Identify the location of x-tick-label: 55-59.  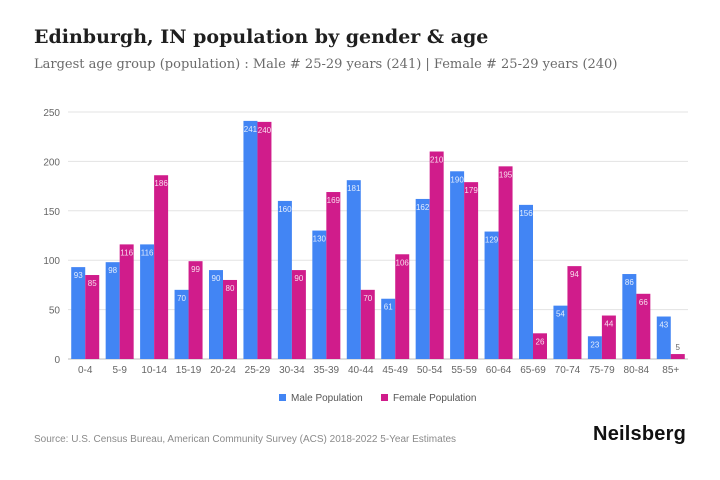
(464, 370).